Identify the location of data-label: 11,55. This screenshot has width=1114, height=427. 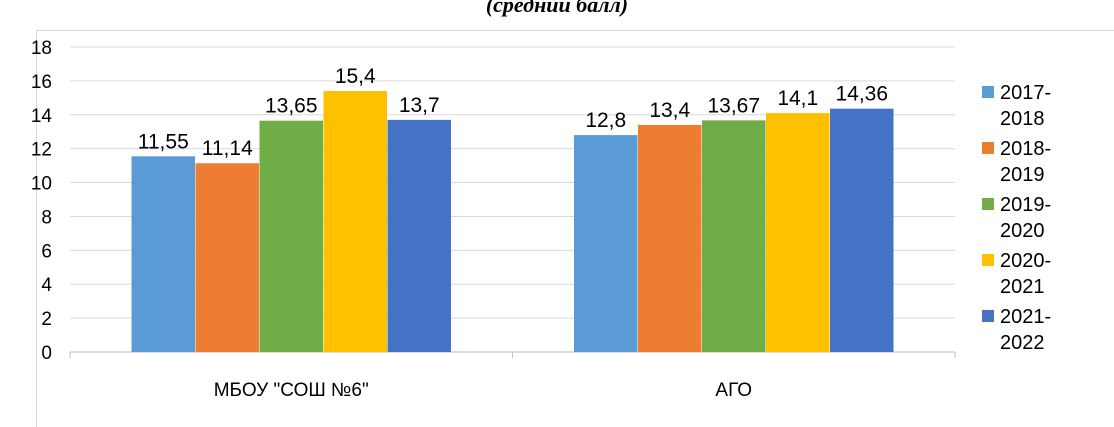
(163, 141).